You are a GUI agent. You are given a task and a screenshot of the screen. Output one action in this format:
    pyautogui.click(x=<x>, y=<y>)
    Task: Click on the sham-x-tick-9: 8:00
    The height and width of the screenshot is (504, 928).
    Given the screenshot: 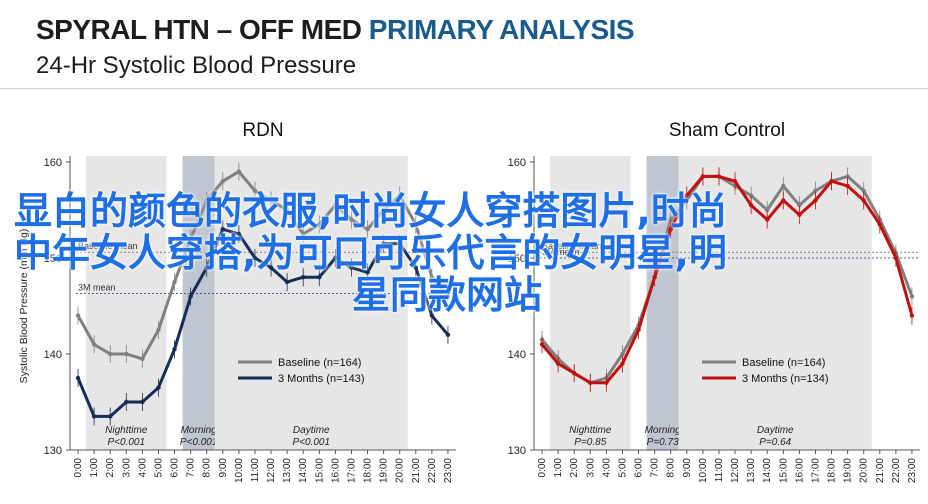 What is the action you would take?
    pyautogui.click(x=671, y=468)
    